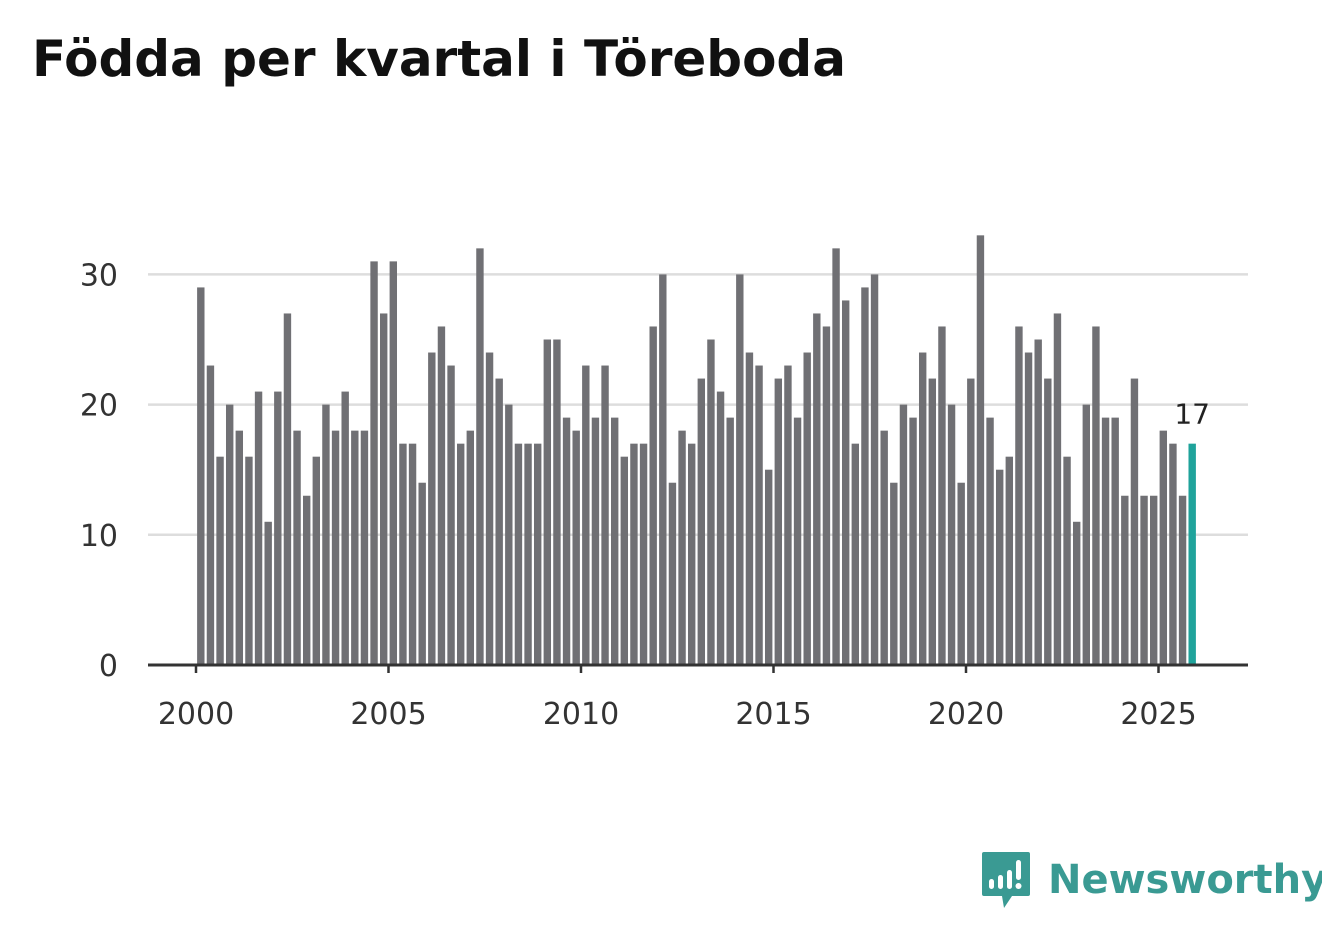 The image size is (1322, 939). Describe the element at coordinates (99, 471) in the screenshot. I see `y-axis: 0 10 20 30` at that location.